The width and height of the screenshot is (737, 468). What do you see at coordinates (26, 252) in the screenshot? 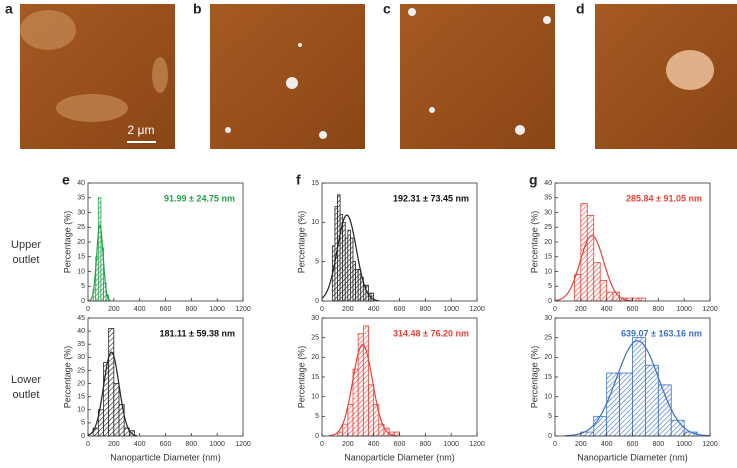
I see `row-label: Upper outlet` at bounding box center [26, 252].